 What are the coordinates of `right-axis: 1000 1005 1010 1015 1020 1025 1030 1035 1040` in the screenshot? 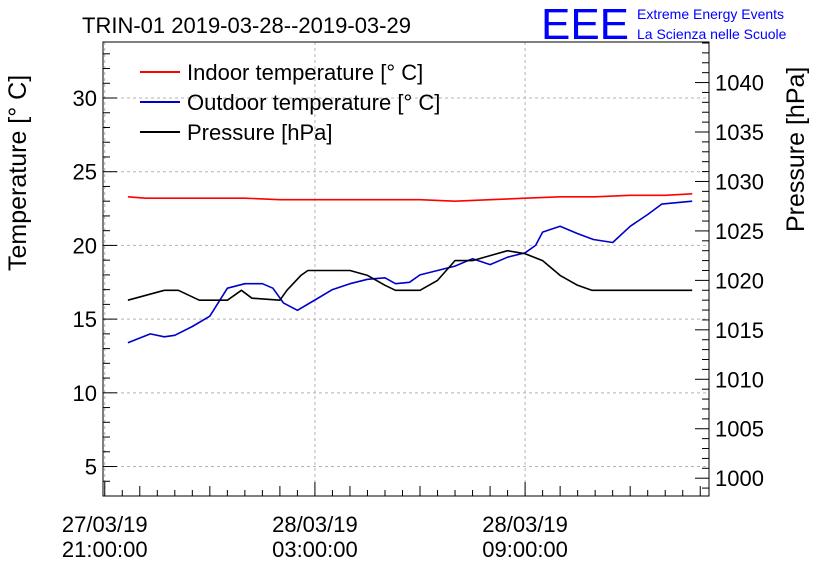 It's located at (729, 266).